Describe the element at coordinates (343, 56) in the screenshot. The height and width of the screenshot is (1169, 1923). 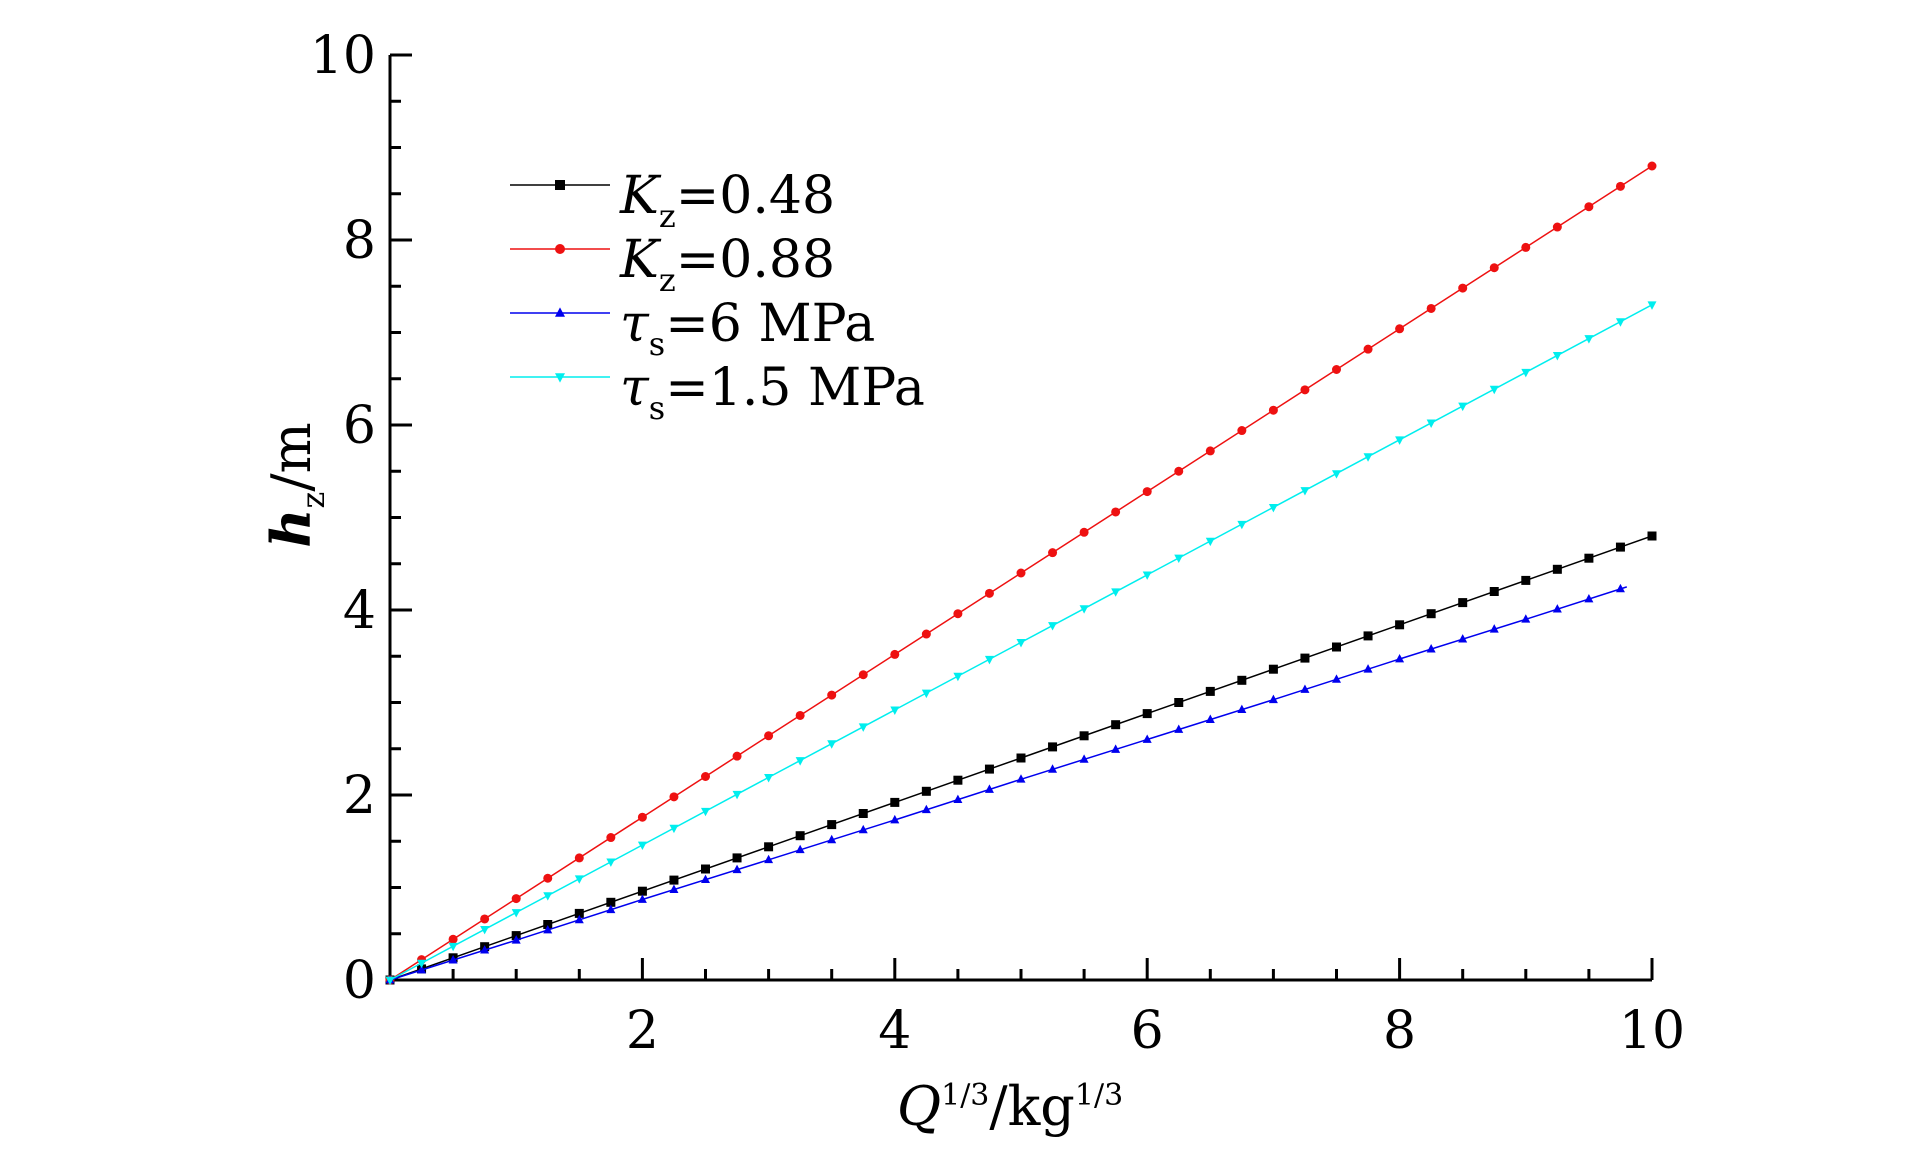
I see `y-tick-label: 10` at that location.